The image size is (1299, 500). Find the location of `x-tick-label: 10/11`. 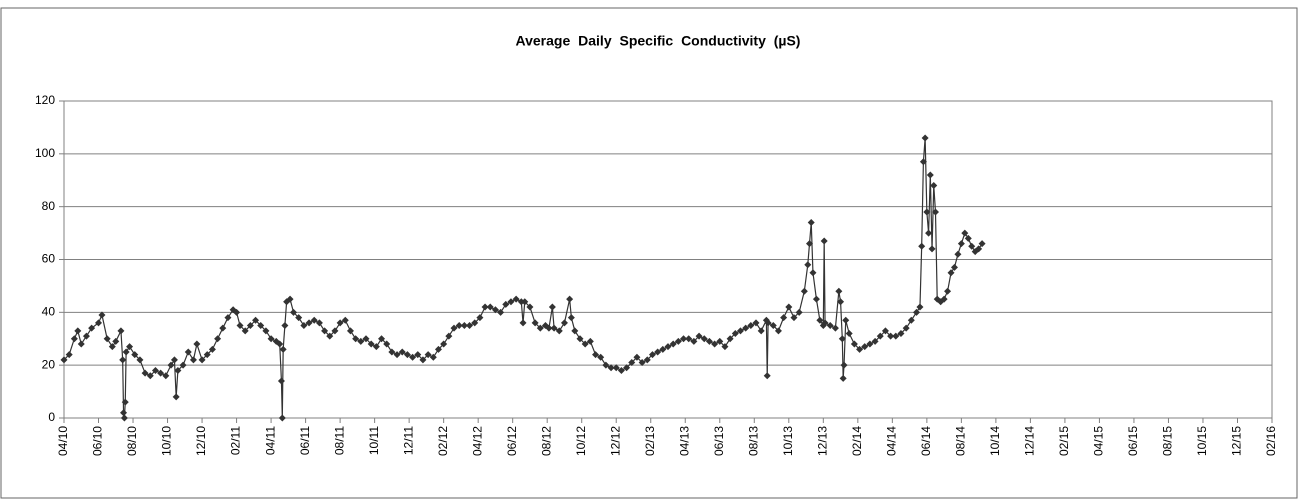

x-tick-label: 10/11 is located at coordinates (374, 440).